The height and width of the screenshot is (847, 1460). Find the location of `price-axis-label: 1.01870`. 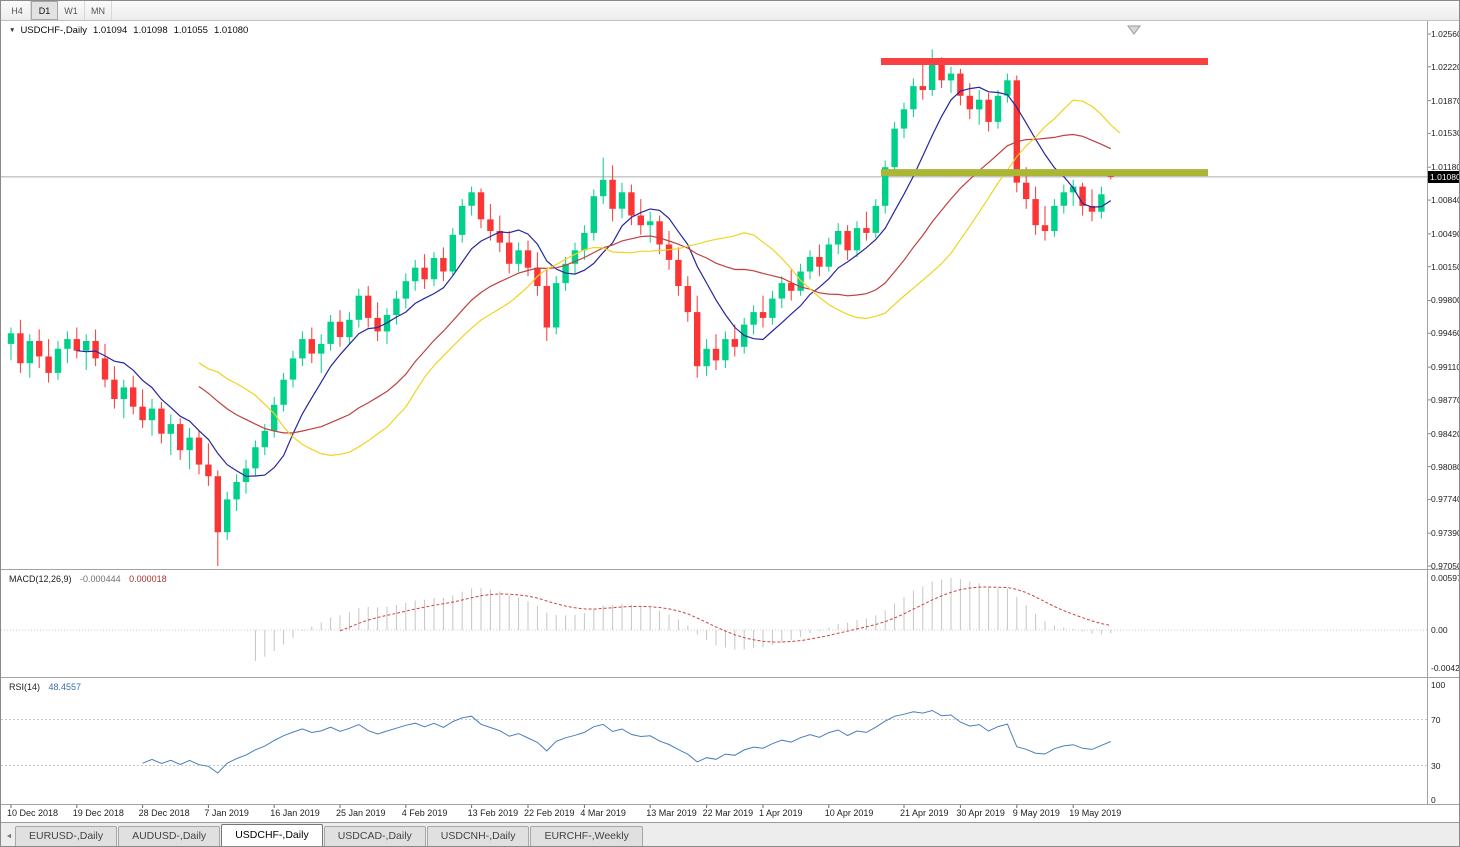

price-axis-label: 1.01870 is located at coordinates (1445, 100).